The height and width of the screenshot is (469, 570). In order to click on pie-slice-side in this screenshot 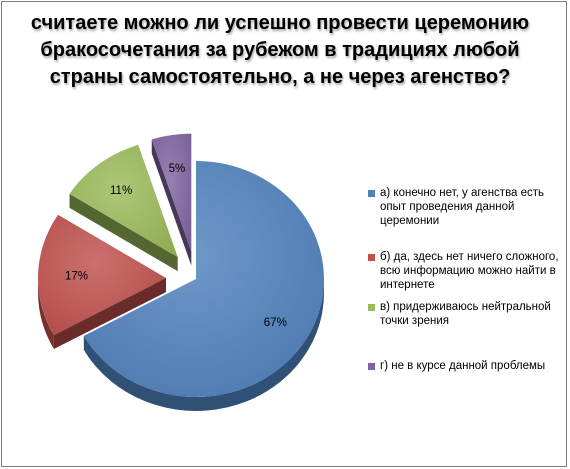, I will do `click(171, 202)`.